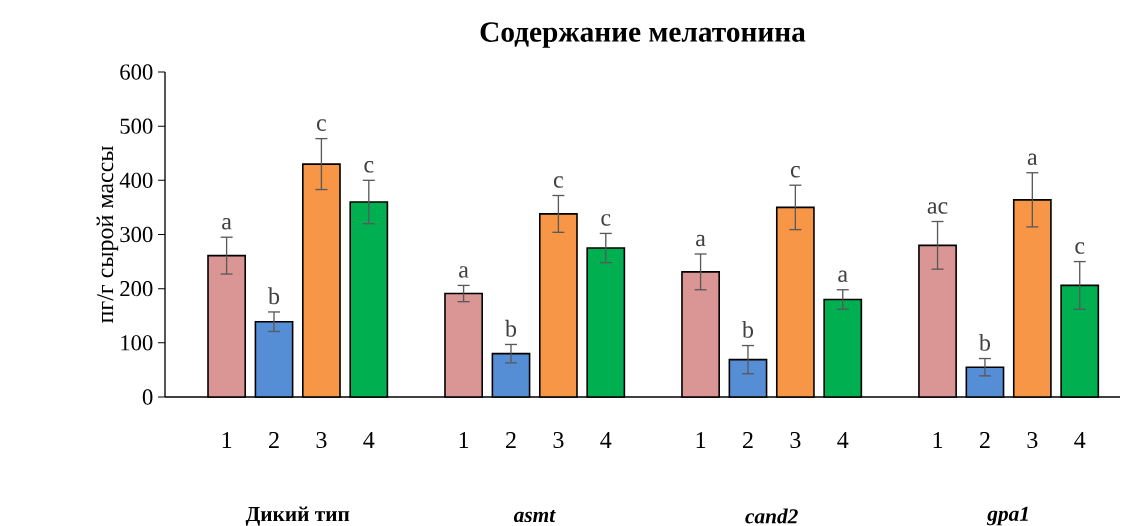 The height and width of the screenshot is (526, 1123). I want to click on y-tick-label: 300, so click(136, 234).